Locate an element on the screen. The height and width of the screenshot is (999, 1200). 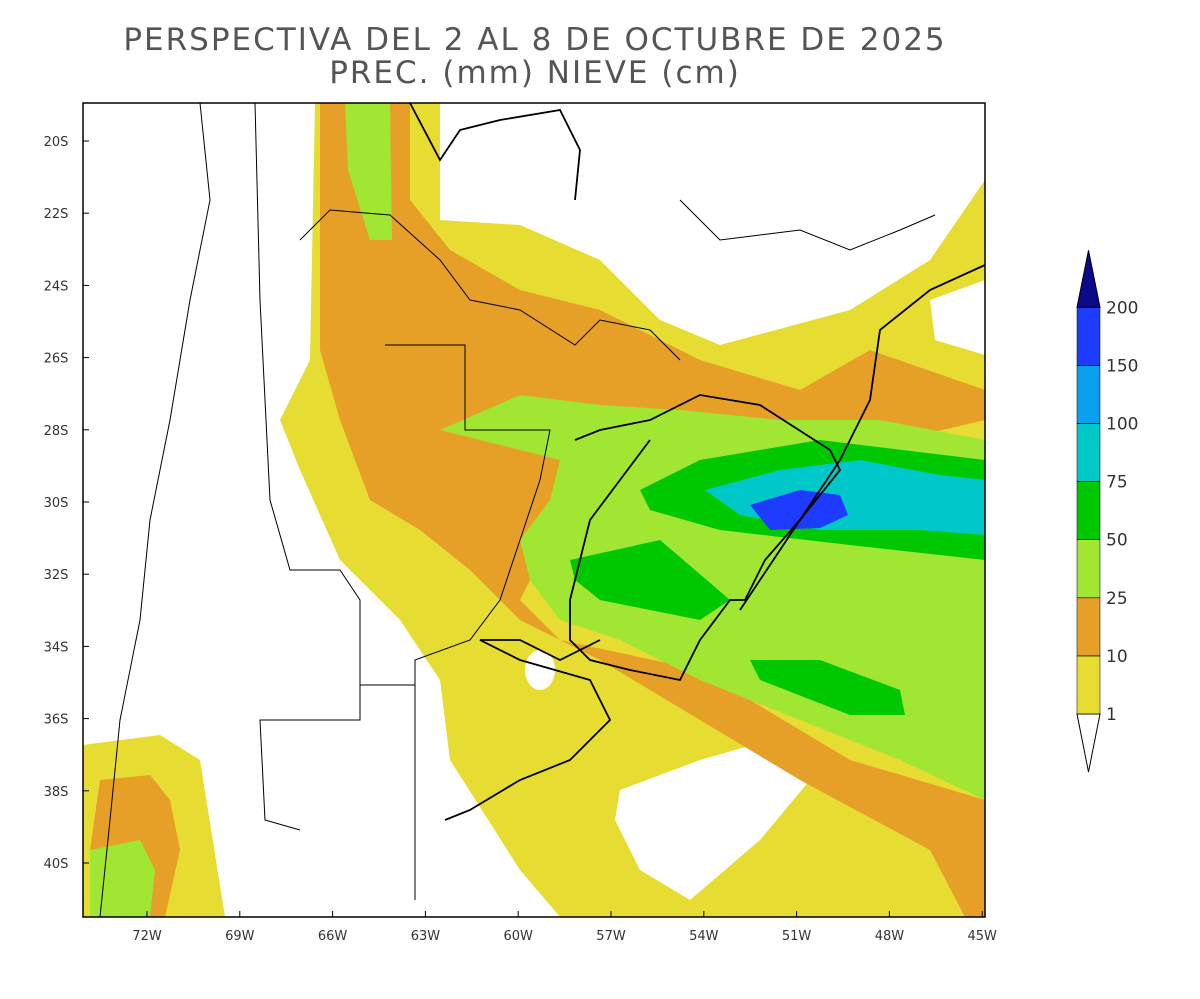
lat-label: 20S is located at coordinates (56, 142).